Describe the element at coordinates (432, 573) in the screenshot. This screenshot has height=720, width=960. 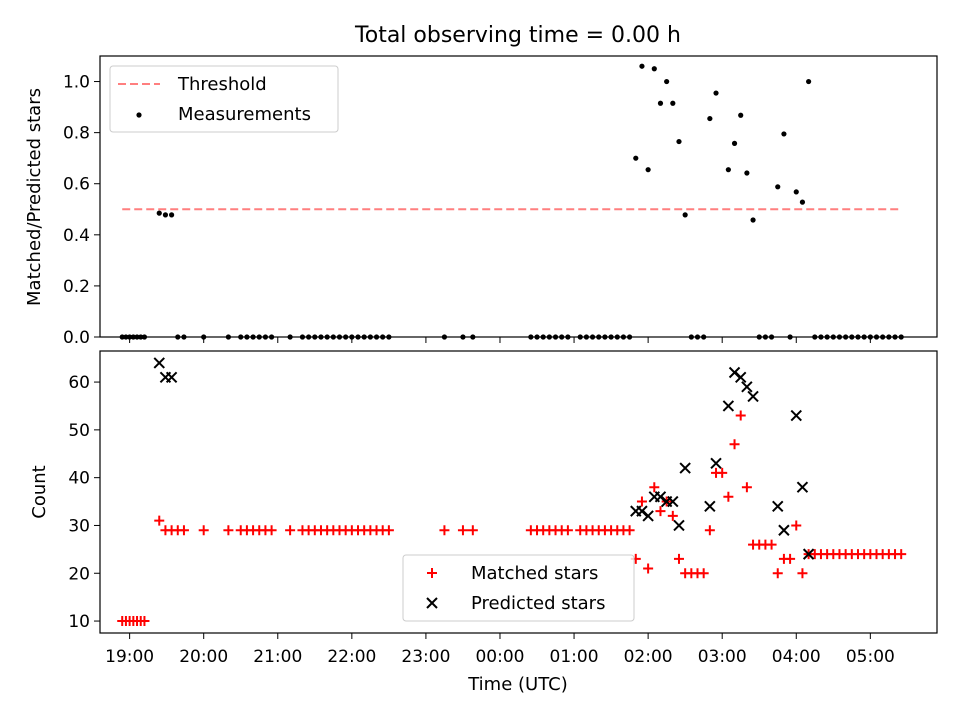
I see `legend-matched-swatch` at that location.